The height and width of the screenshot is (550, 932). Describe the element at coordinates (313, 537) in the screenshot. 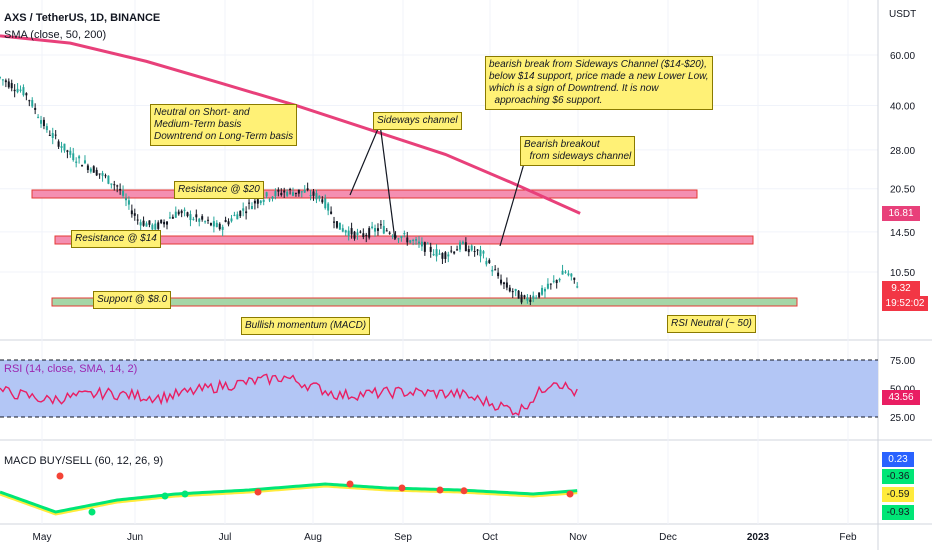

I see `time-tick-label: Aug` at that location.